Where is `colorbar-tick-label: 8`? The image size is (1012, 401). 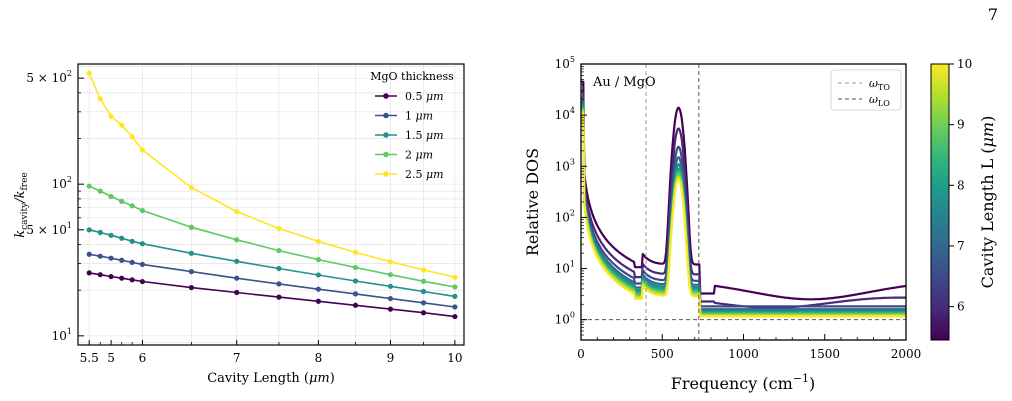
colorbar-tick-label: 8 is located at coordinates (961, 185).